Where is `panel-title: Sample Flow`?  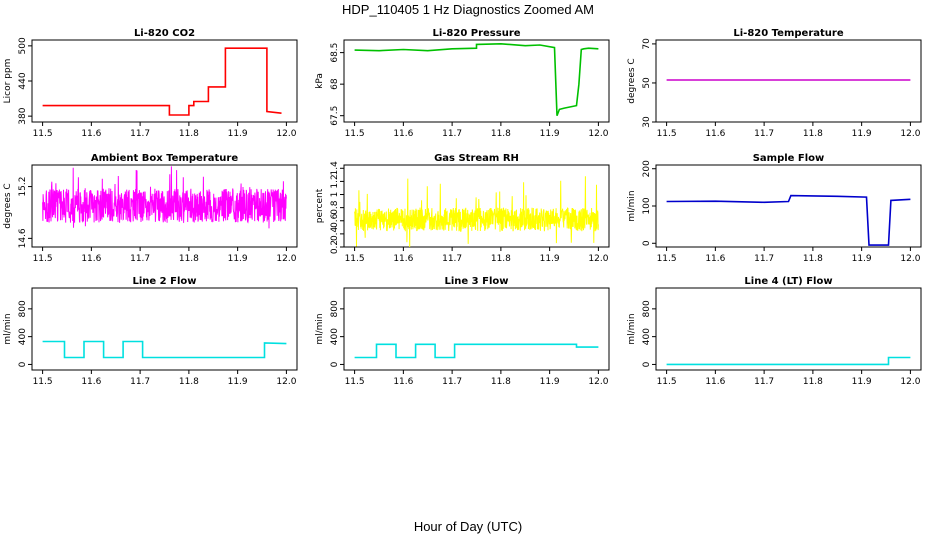
panel-title: Sample Flow is located at coordinates (789, 158).